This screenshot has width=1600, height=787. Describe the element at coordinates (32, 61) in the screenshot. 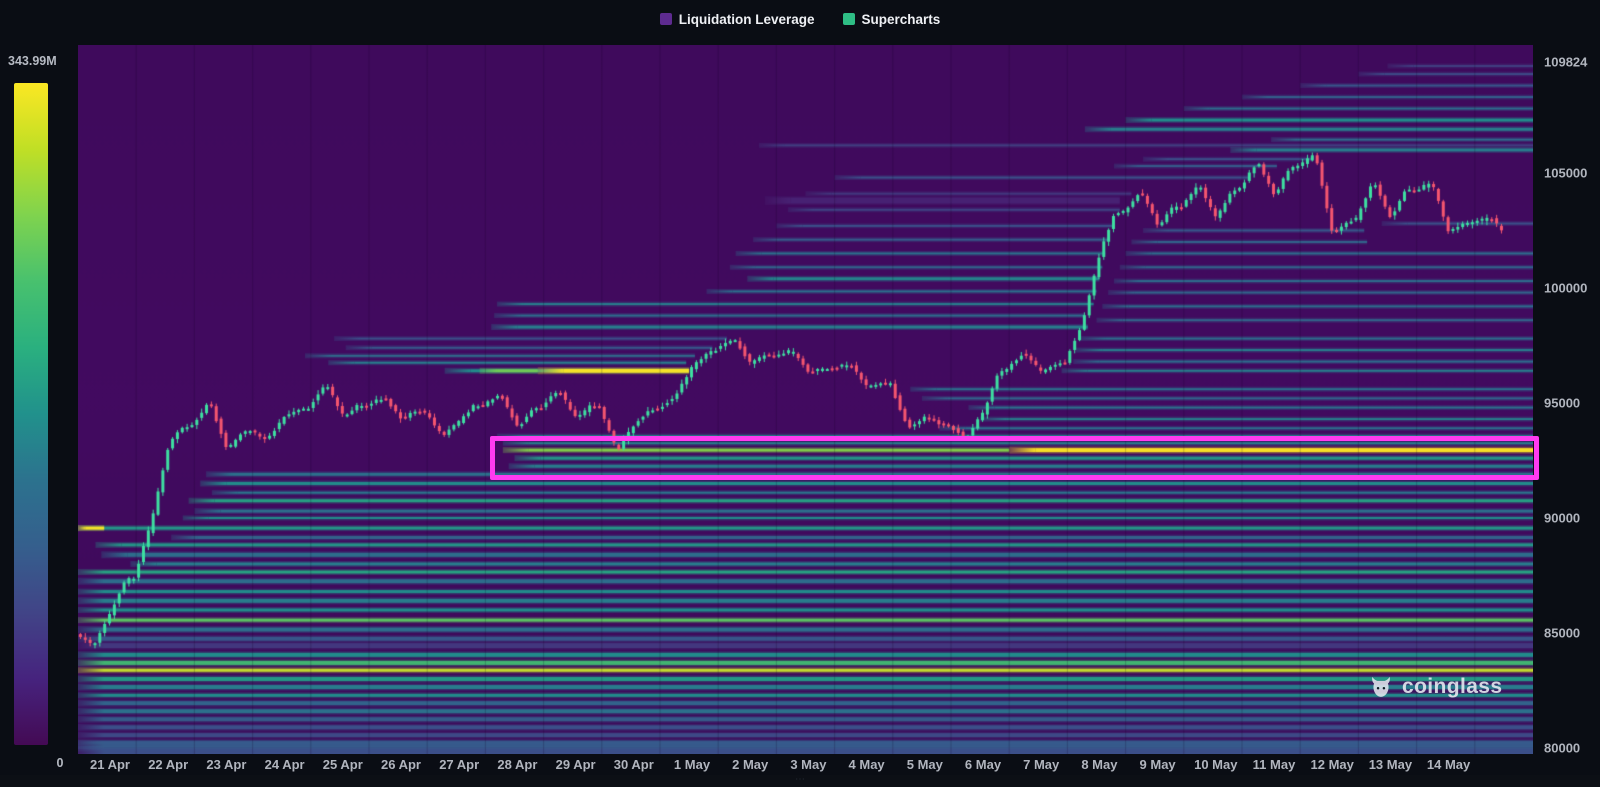

I see `colorbar-max-label: 343.99M` at that location.